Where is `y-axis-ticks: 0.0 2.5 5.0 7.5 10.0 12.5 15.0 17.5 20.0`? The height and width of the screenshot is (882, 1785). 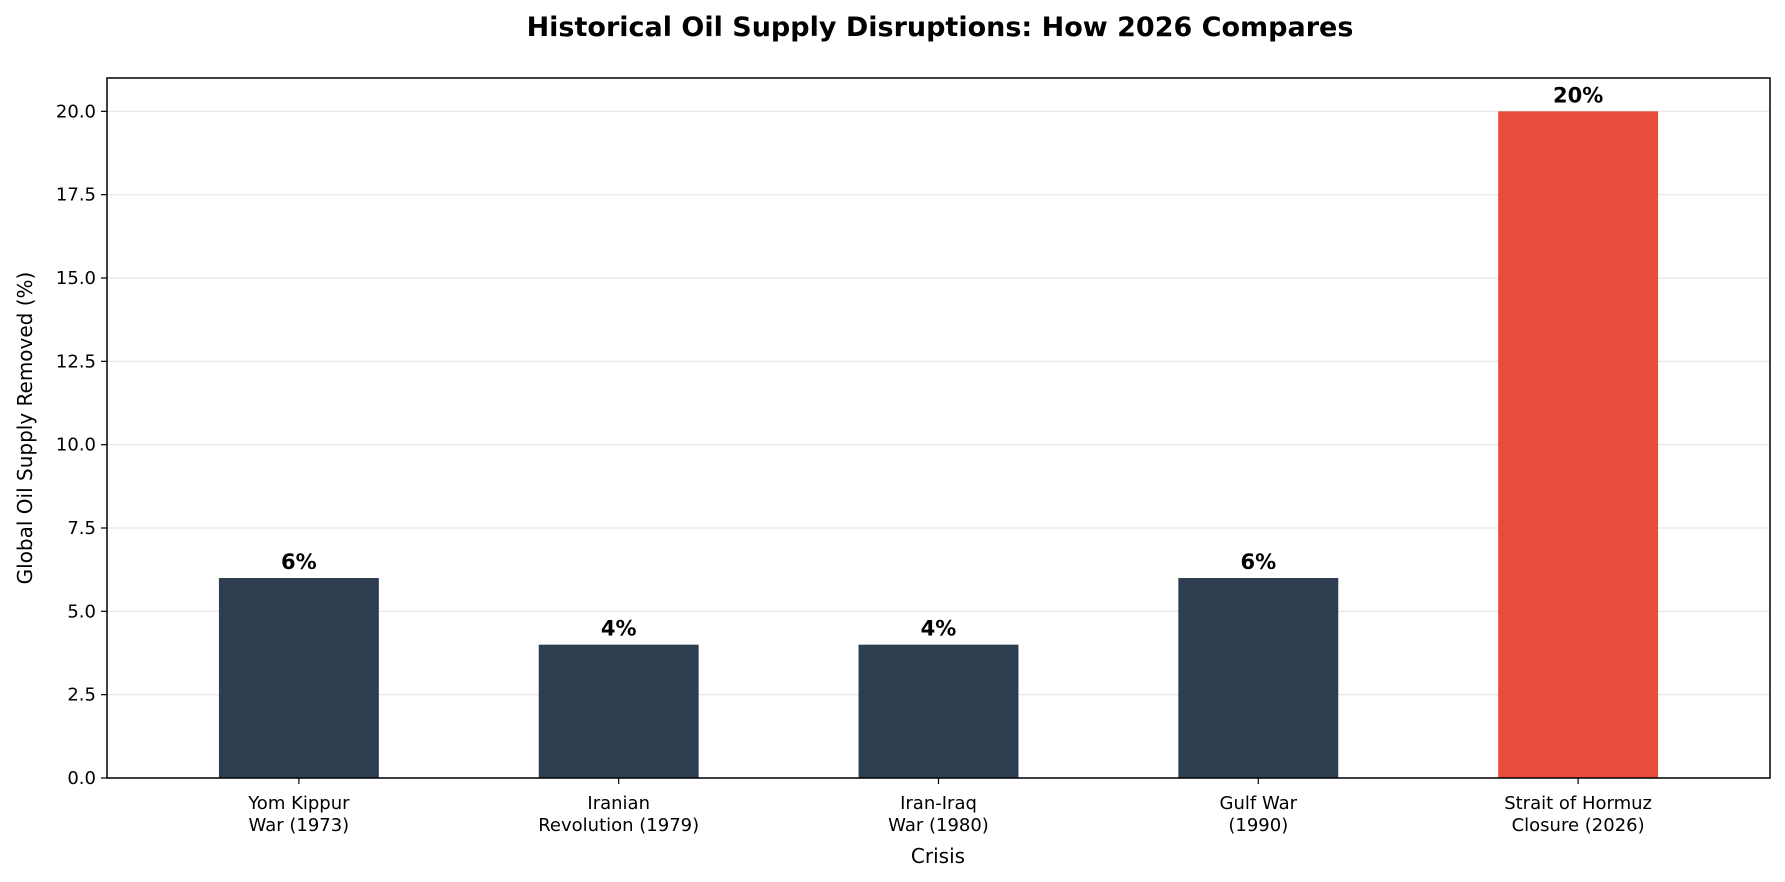 y-axis-ticks: 0.0 2.5 5.0 7.5 10.0 12.5 15.0 17.5 20.0 is located at coordinates (81, 445).